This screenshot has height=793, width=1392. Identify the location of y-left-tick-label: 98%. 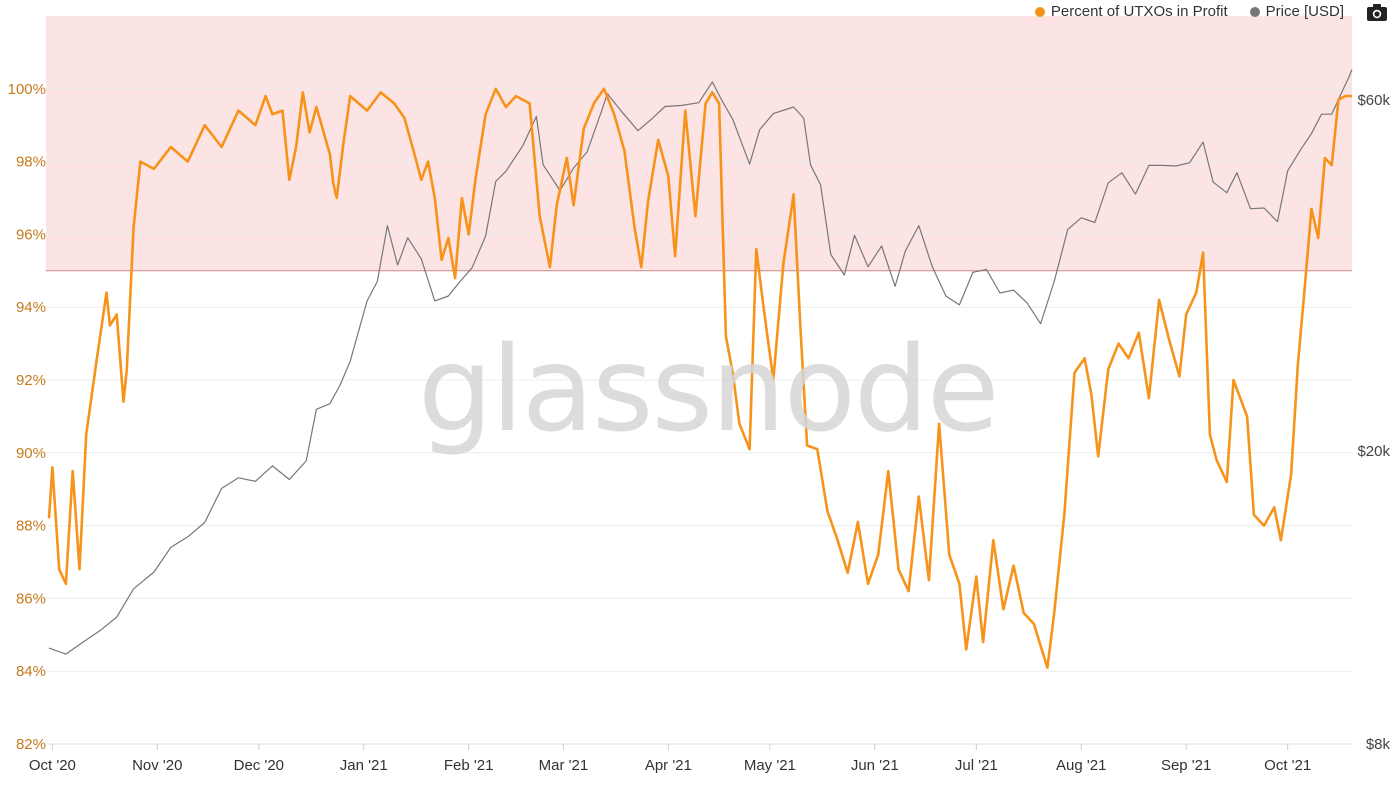
(31, 162).